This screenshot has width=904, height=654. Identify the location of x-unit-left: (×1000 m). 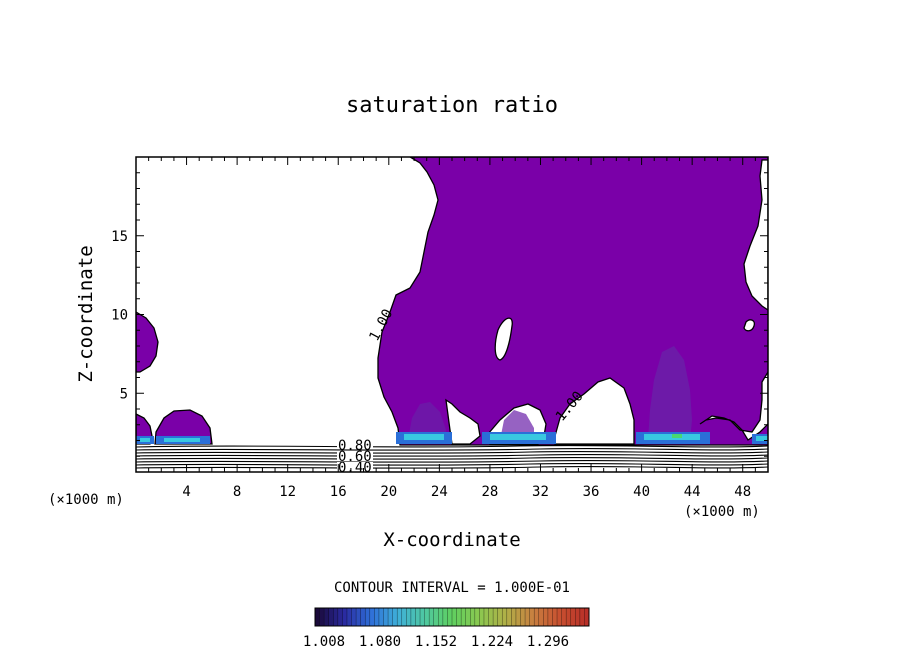
(86, 500).